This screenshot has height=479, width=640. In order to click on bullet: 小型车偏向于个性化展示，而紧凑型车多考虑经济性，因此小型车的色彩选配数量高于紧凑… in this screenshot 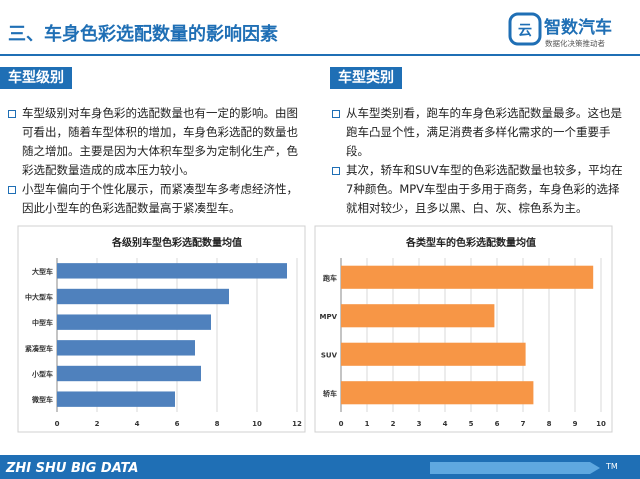, I will do `click(152, 199)`.